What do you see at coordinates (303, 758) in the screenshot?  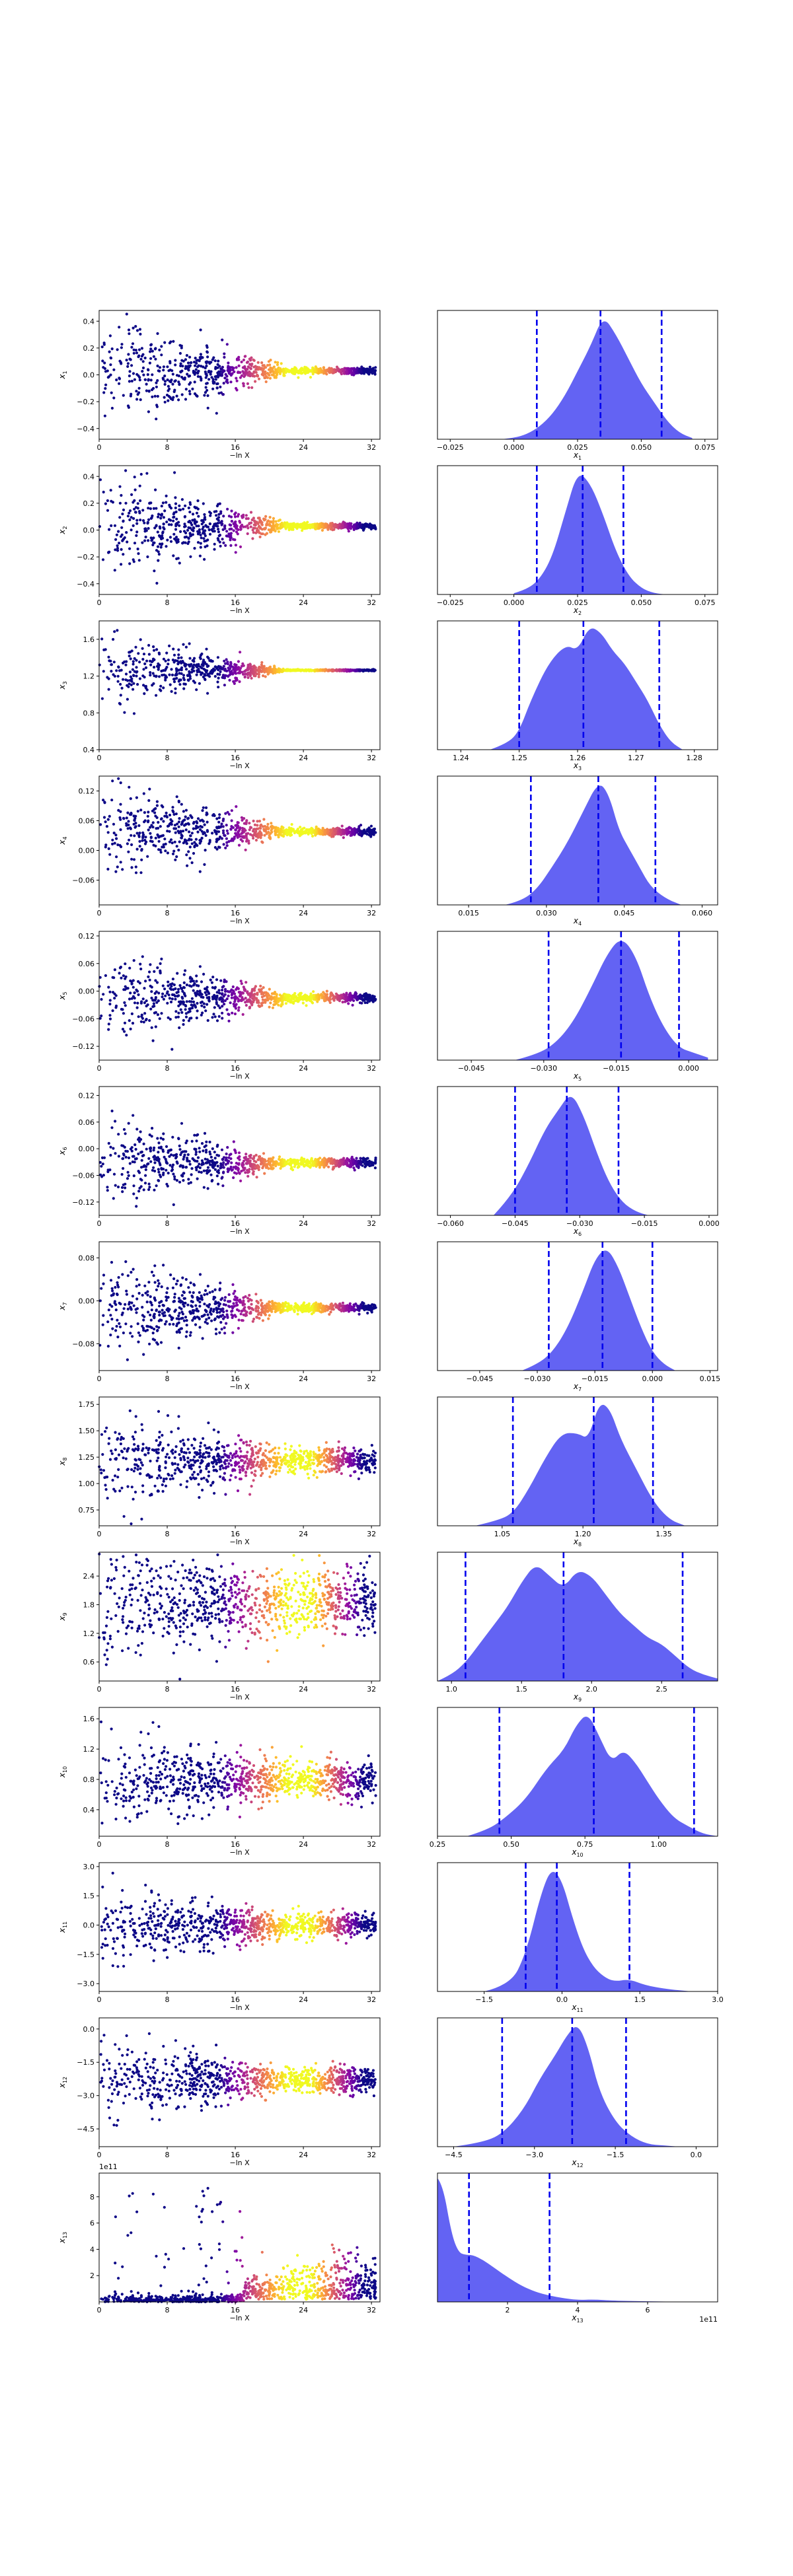 I see `trace-xtick-label: 24` at bounding box center [303, 758].